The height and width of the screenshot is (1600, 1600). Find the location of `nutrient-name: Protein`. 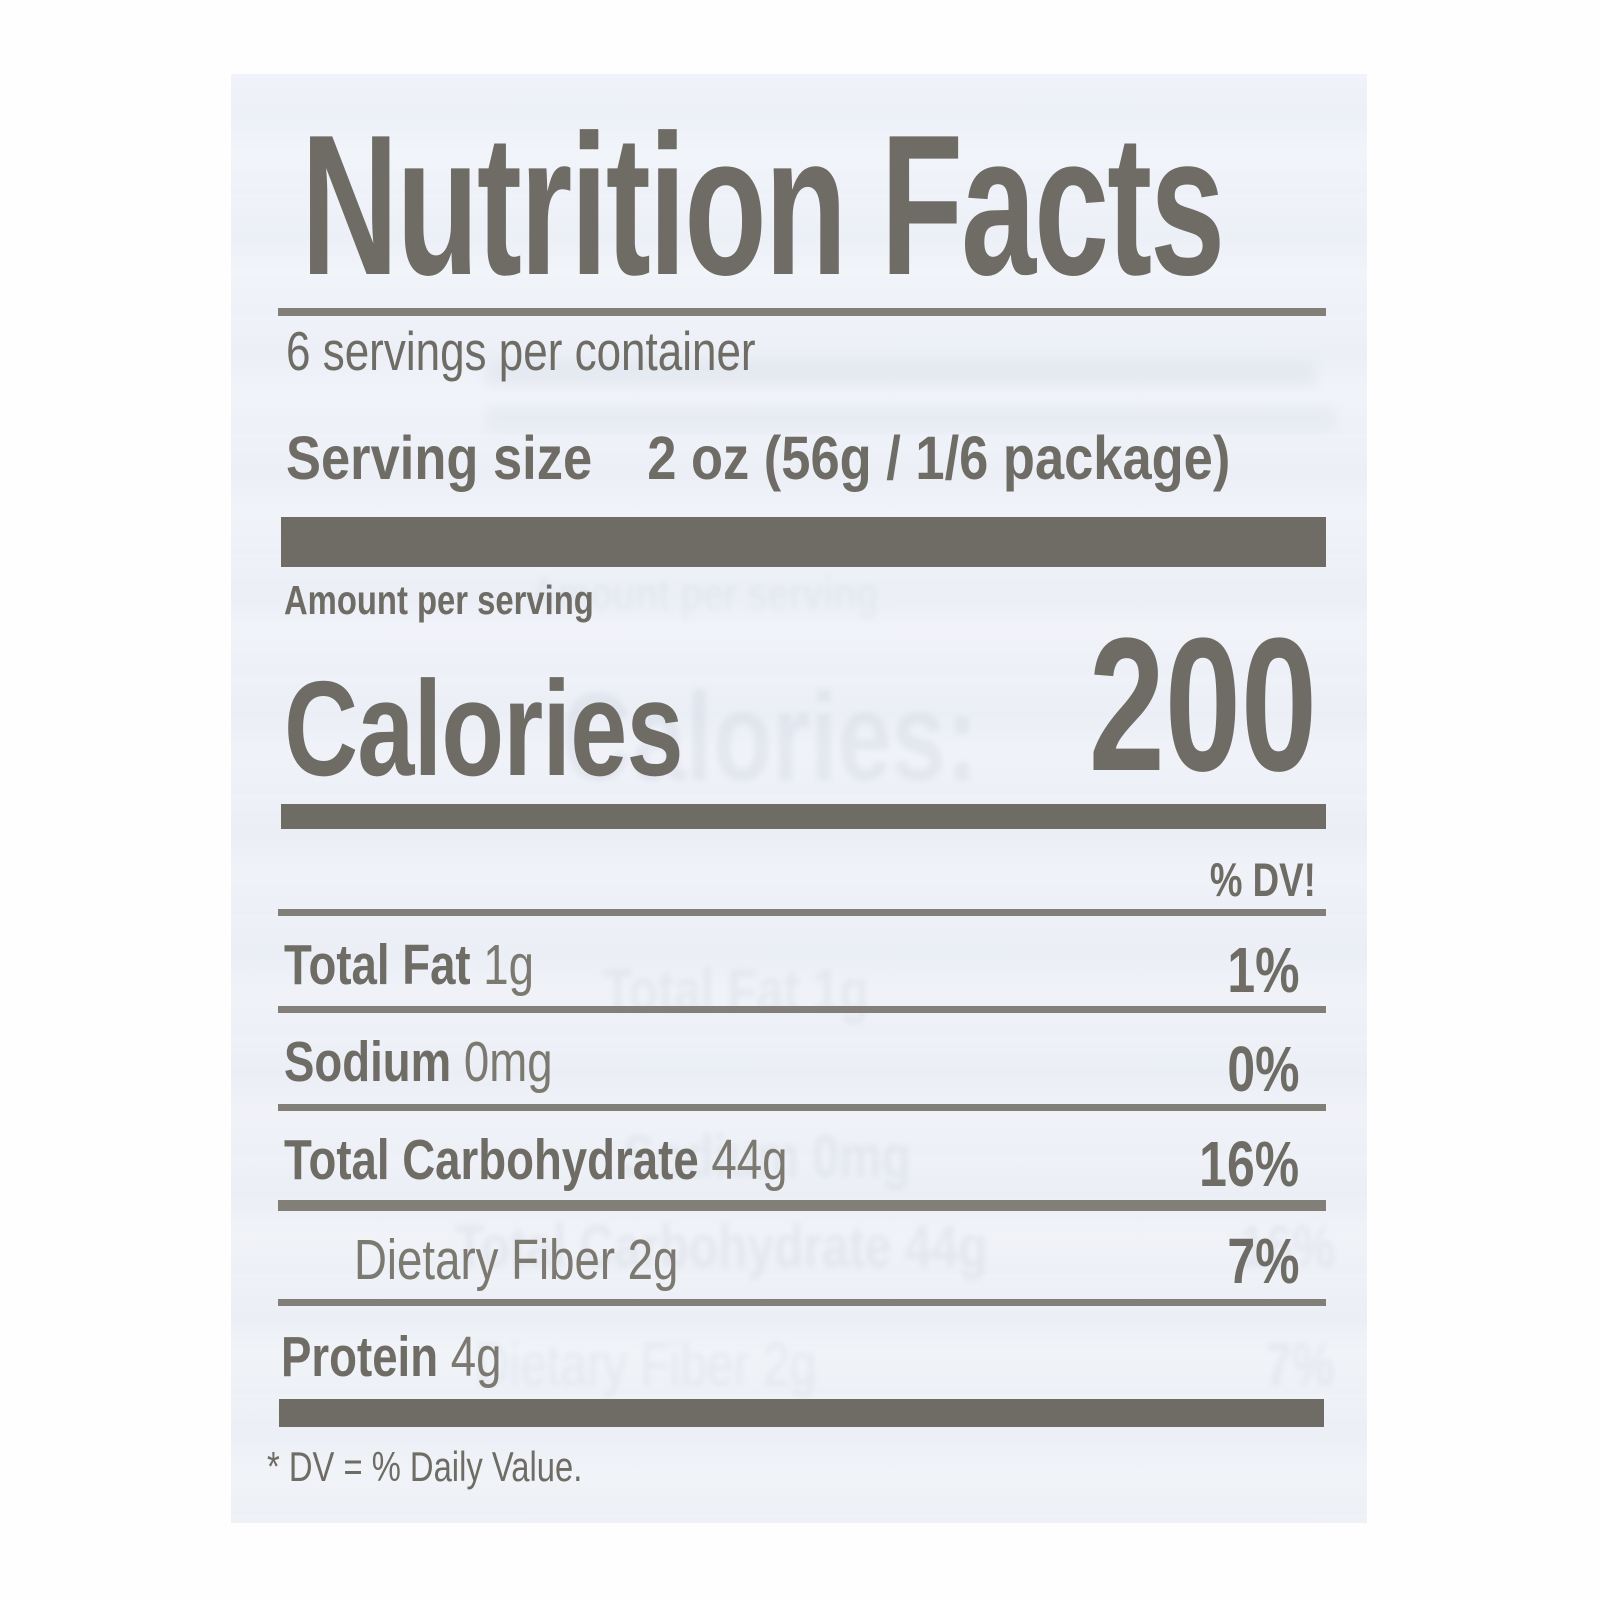

nutrient-name: Protein is located at coordinates (360, 1357).